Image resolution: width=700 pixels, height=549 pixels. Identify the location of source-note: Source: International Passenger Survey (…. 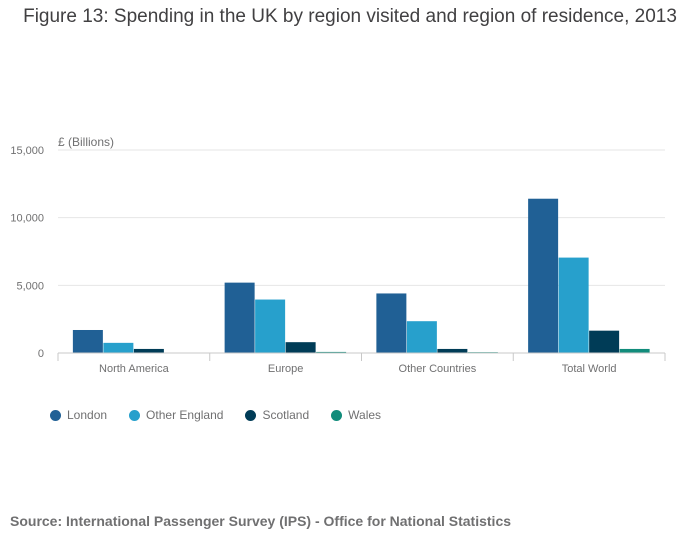
(261, 521).